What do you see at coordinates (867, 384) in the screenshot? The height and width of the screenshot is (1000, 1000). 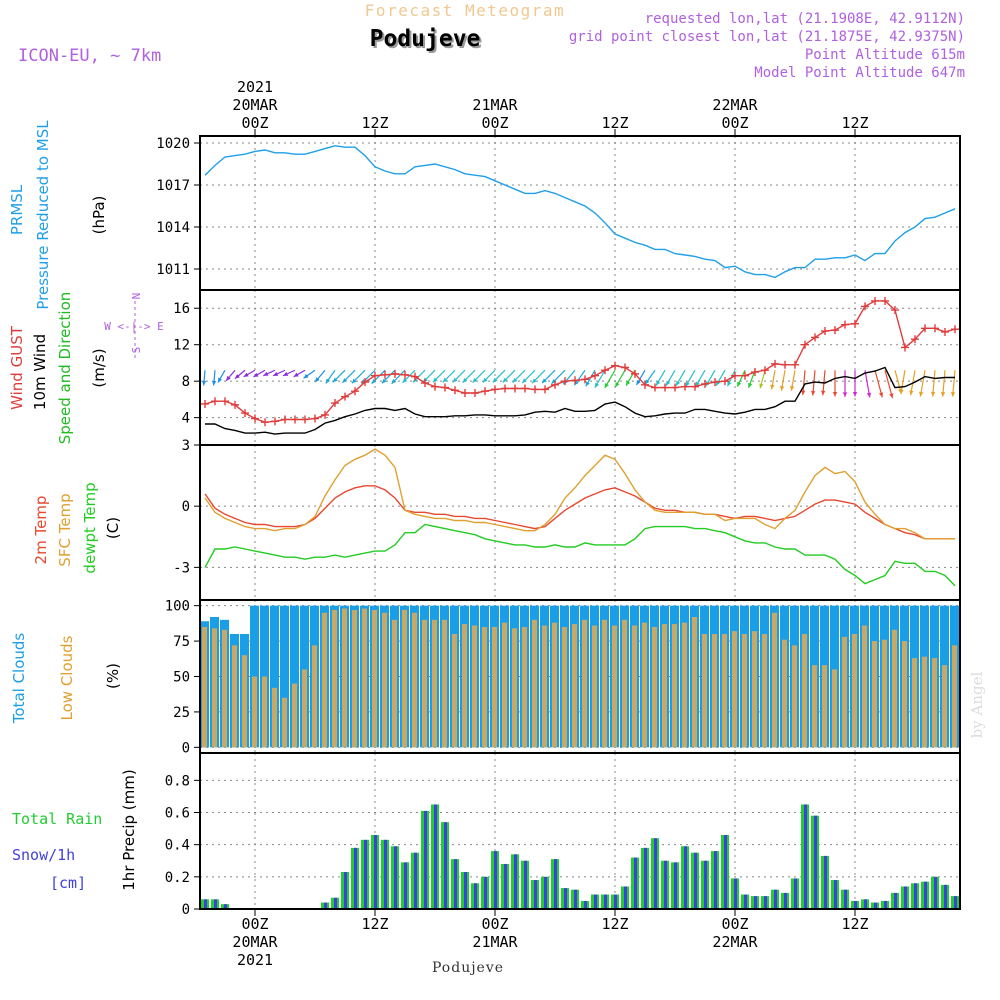 I see `wind-arrow-shaft` at bounding box center [867, 384].